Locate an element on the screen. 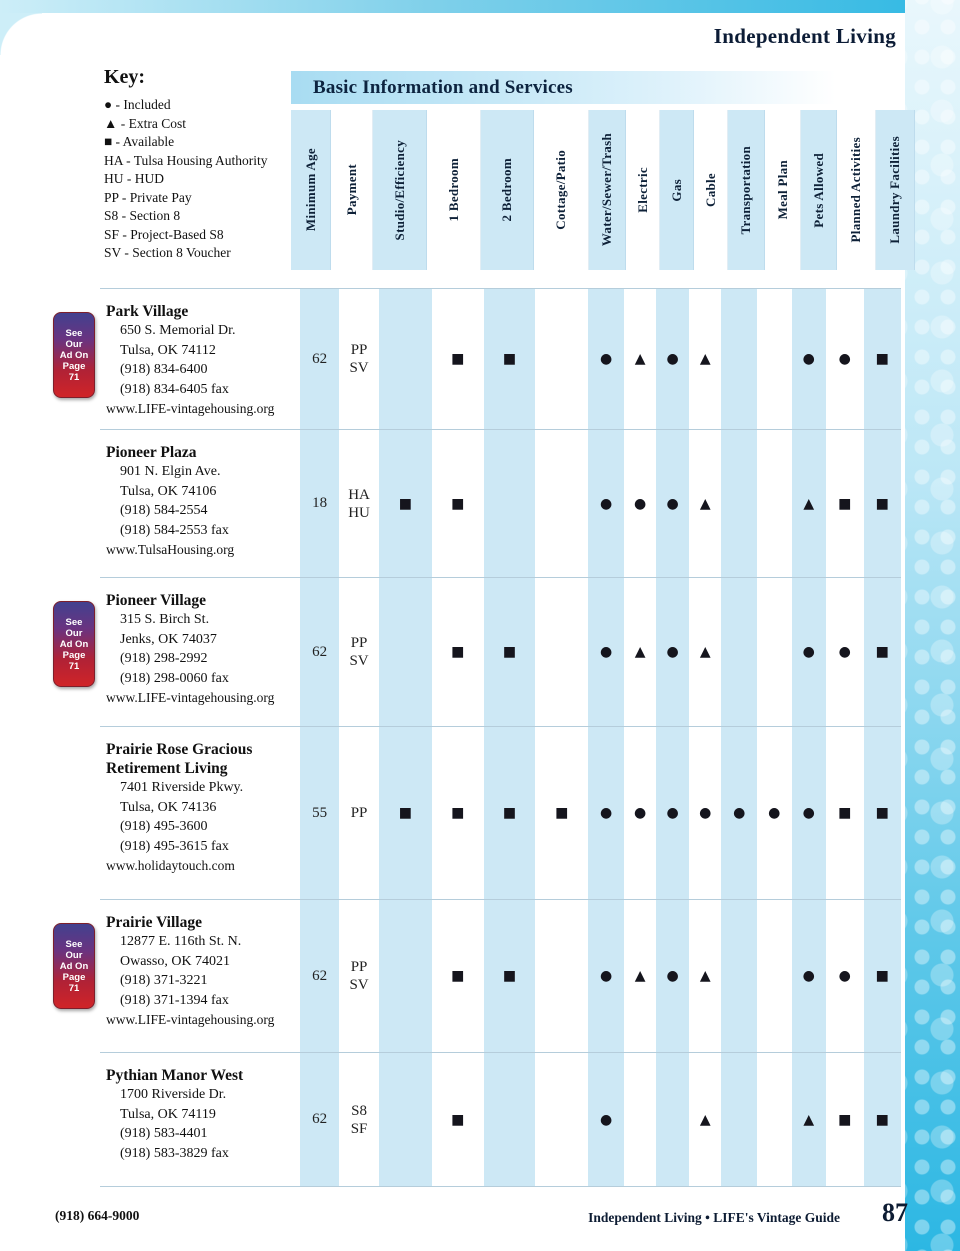 This screenshot has height=1251, width=960. service-cell-cottage-patio is located at coordinates (561, 359).